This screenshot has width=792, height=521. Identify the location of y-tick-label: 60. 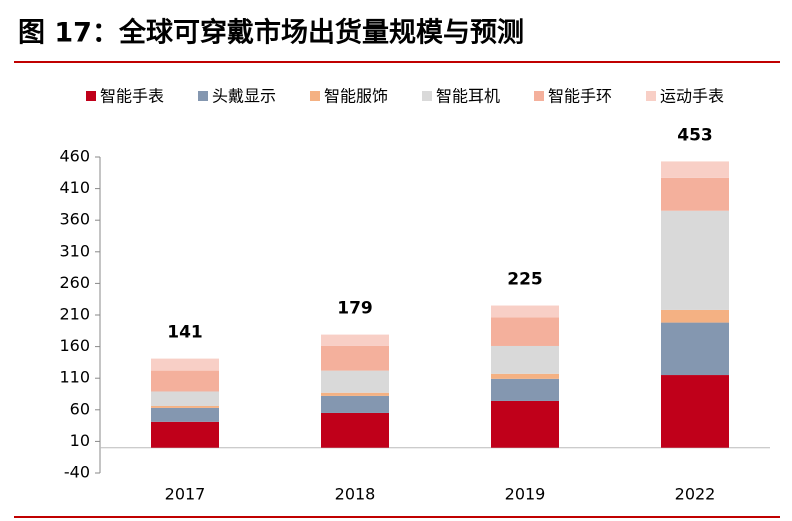
(80, 408).